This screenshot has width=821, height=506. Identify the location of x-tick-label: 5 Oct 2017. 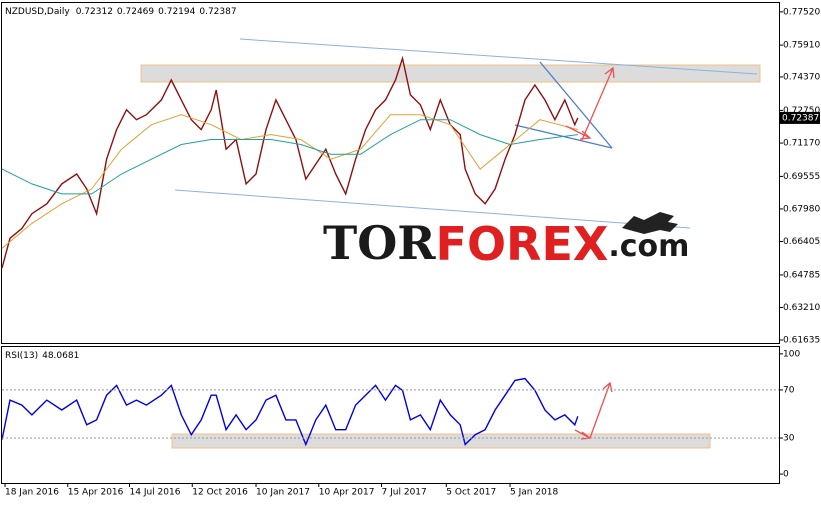
(471, 493).